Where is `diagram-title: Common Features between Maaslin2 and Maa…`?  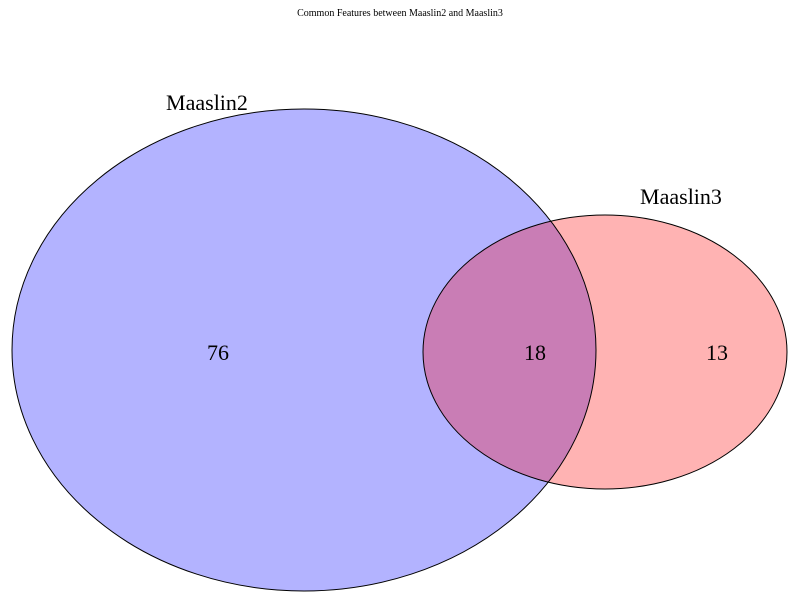
diagram-title: Common Features between Maaslin2 and Maa… is located at coordinates (400, 13).